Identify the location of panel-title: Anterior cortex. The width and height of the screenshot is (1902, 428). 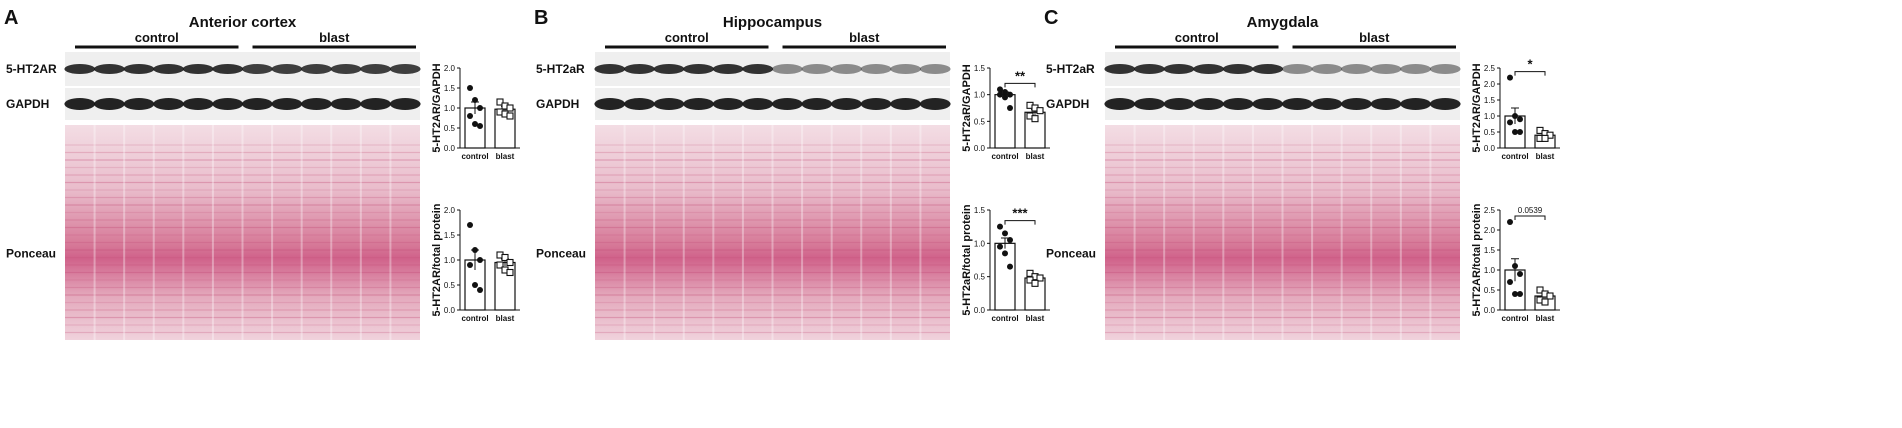
(243, 22).